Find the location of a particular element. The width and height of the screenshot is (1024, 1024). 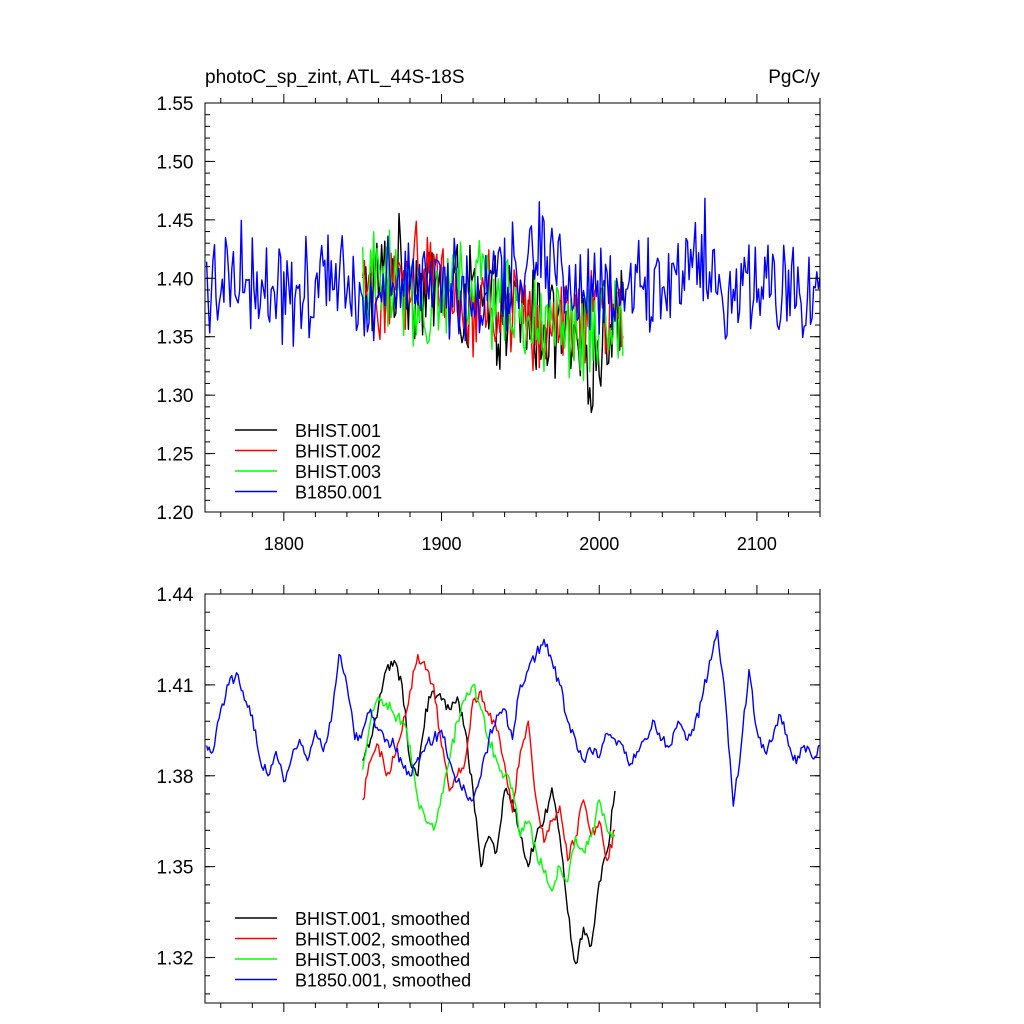

x-tick-label: 2100 is located at coordinates (757, 544).